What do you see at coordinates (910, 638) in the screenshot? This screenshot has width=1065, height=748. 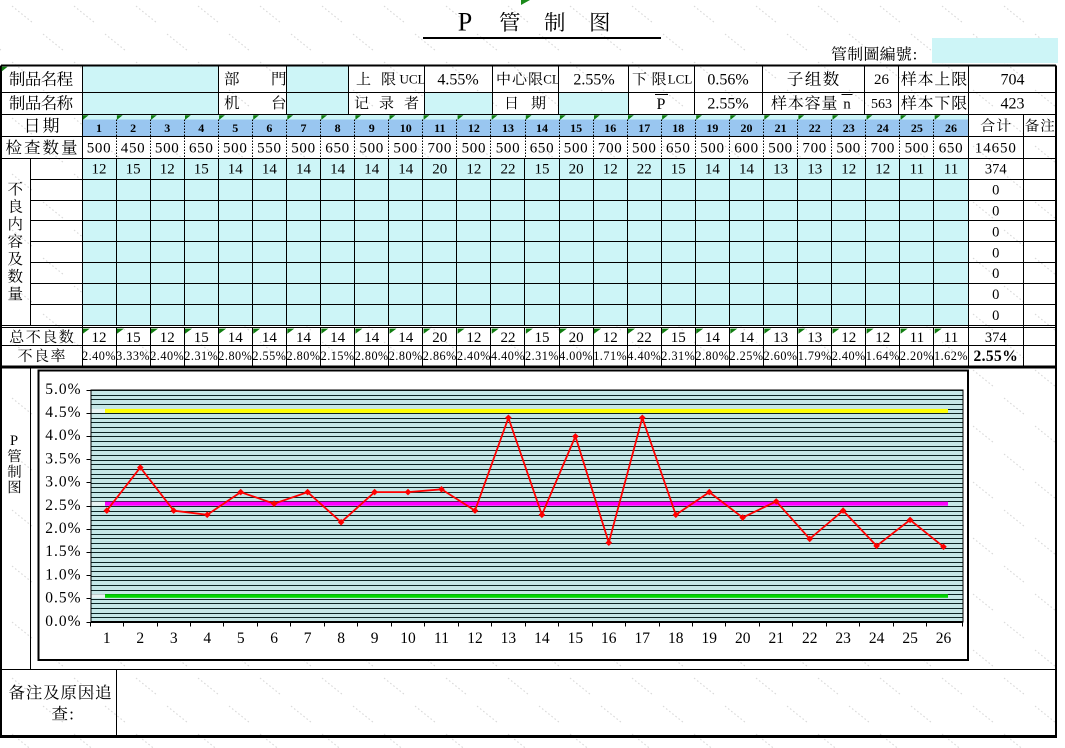 I see `svg-text: 25` at bounding box center [910, 638].